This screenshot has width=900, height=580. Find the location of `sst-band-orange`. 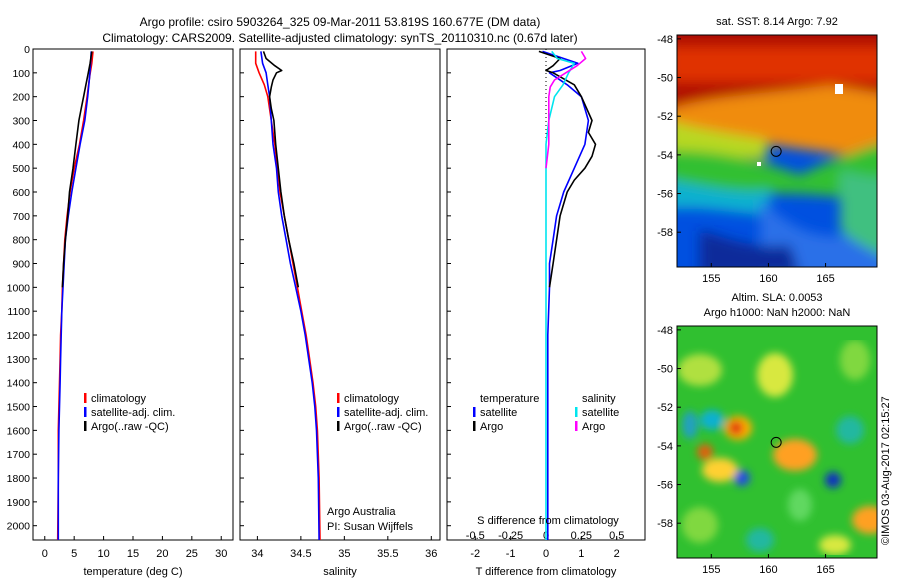

sst-band-orange is located at coordinates (777, 123).